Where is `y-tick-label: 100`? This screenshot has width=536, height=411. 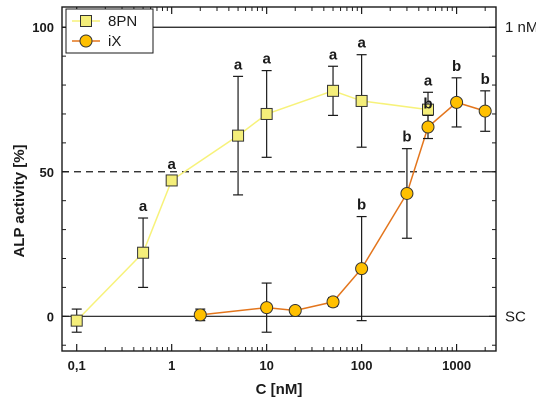
y-tick-label: 100 is located at coordinates (43, 27).